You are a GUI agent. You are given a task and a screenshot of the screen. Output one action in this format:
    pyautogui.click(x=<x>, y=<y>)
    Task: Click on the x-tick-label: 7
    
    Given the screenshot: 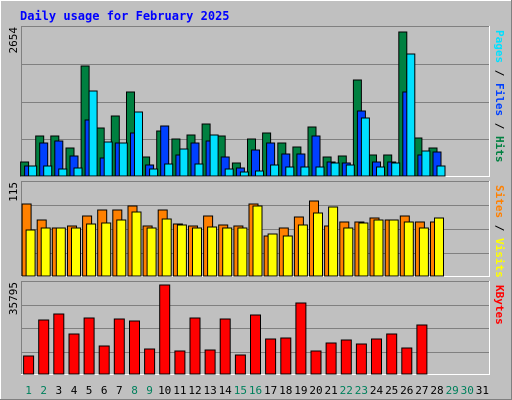 What is the action you would take?
    pyautogui.click(x=119, y=390)
    